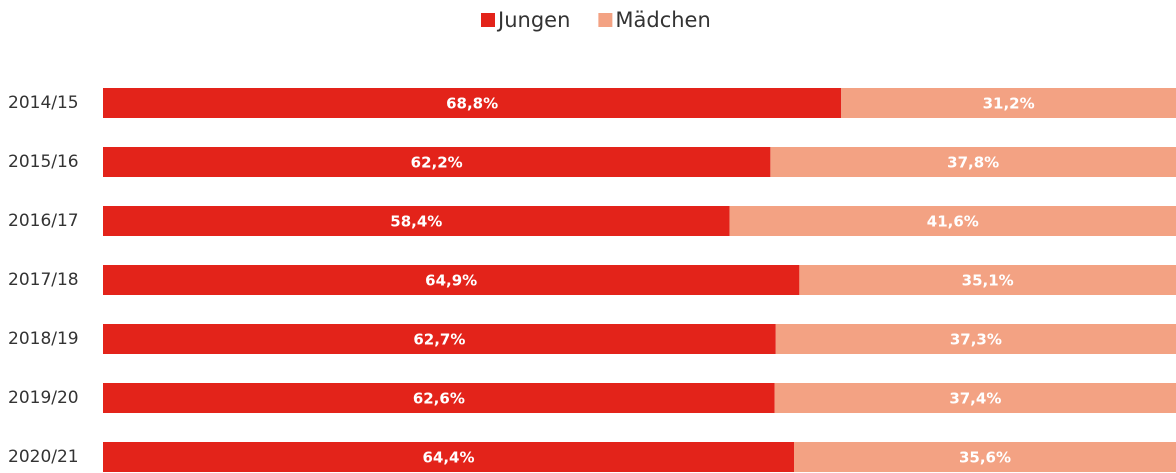  I want to click on value-label: 62,6%, so click(439, 399).